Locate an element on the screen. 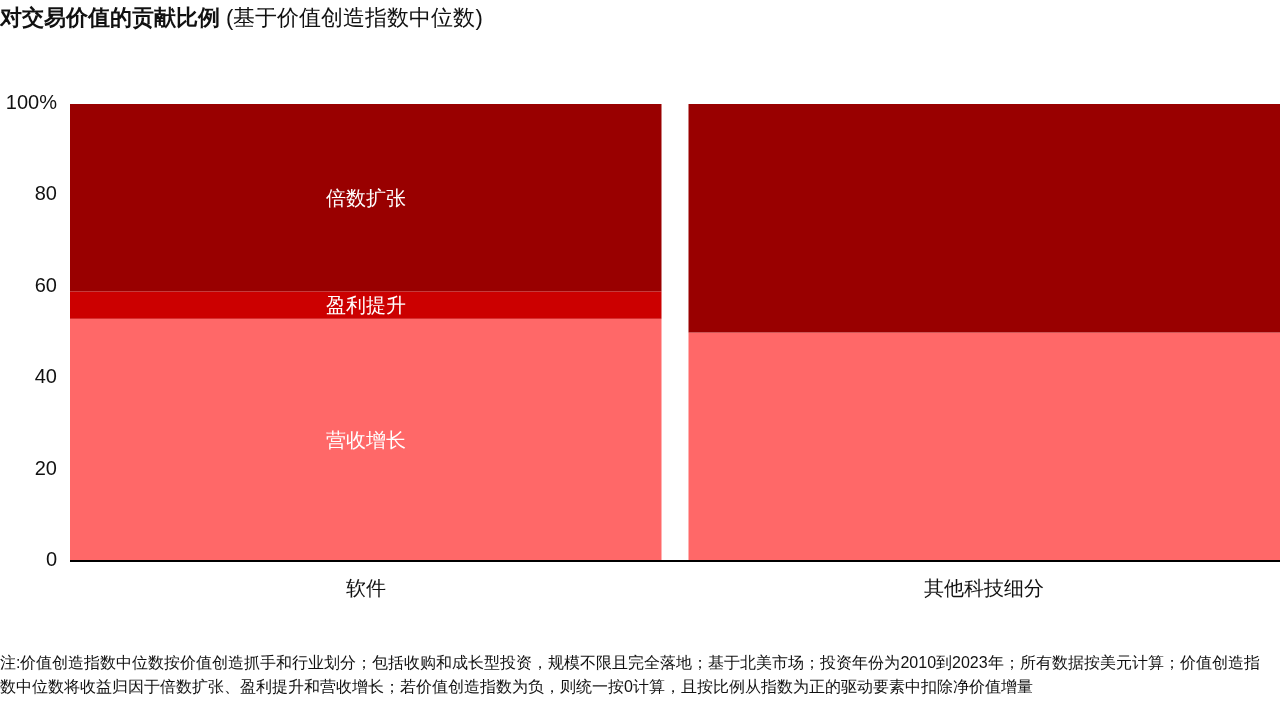 This screenshot has width=1280, height=719. text: 注:价值创造指数中位数按价值创造抓手和行业划分；包括收购和成长型投资，规模不限且完全落地；基于北美市场；投资年份为2010到2023年；所有数据按美元计算；价值创造指数中位数将收益归因于倍数扩张、盈利提升和营收增长；若价值创造指数为负，则统一按0计算，且按比例从指数为正的驱动要素中扣除净价值增量 is located at coordinates (630, 674).